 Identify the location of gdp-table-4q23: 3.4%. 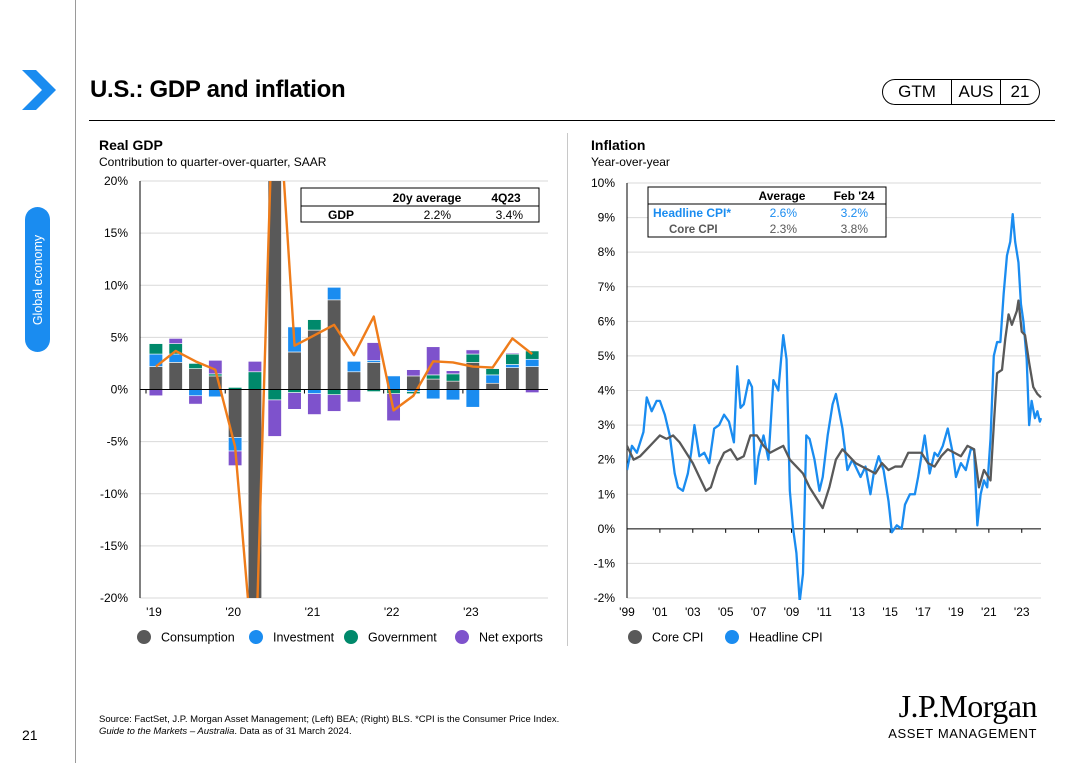
(510, 215).